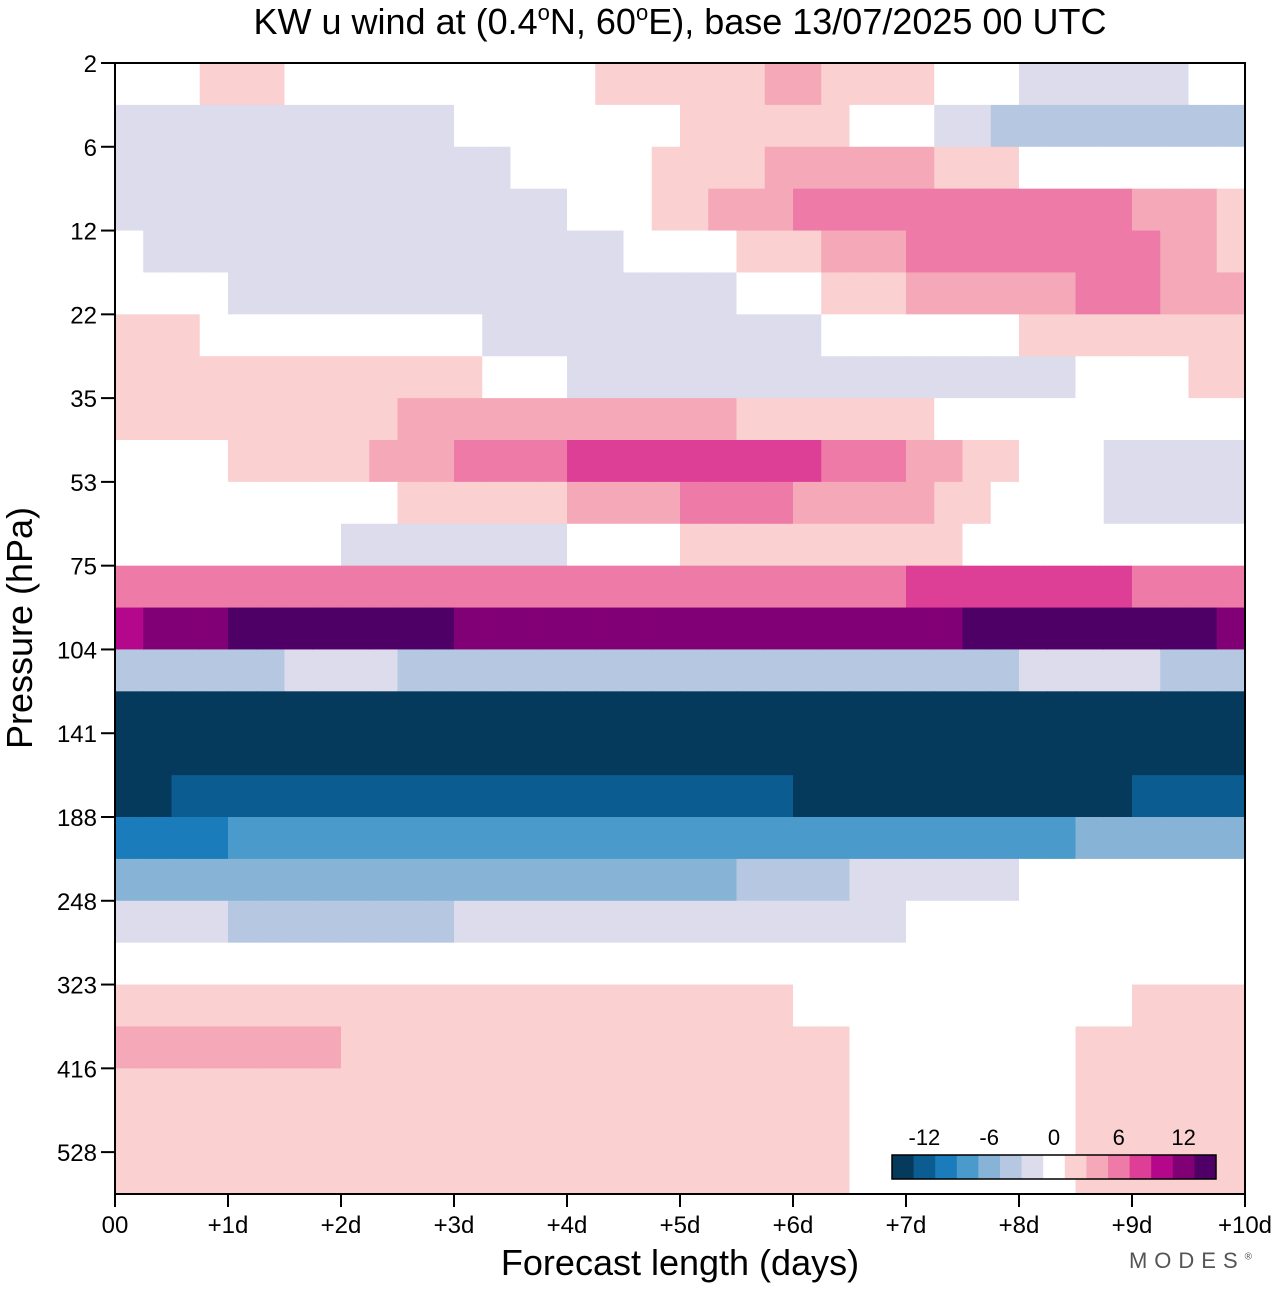 This screenshot has height=1291, width=1280. What do you see at coordinates (925, 1137) in the screenshot?
I see `colorbar-tick-label: -12` at bounding box center [925, 1137].